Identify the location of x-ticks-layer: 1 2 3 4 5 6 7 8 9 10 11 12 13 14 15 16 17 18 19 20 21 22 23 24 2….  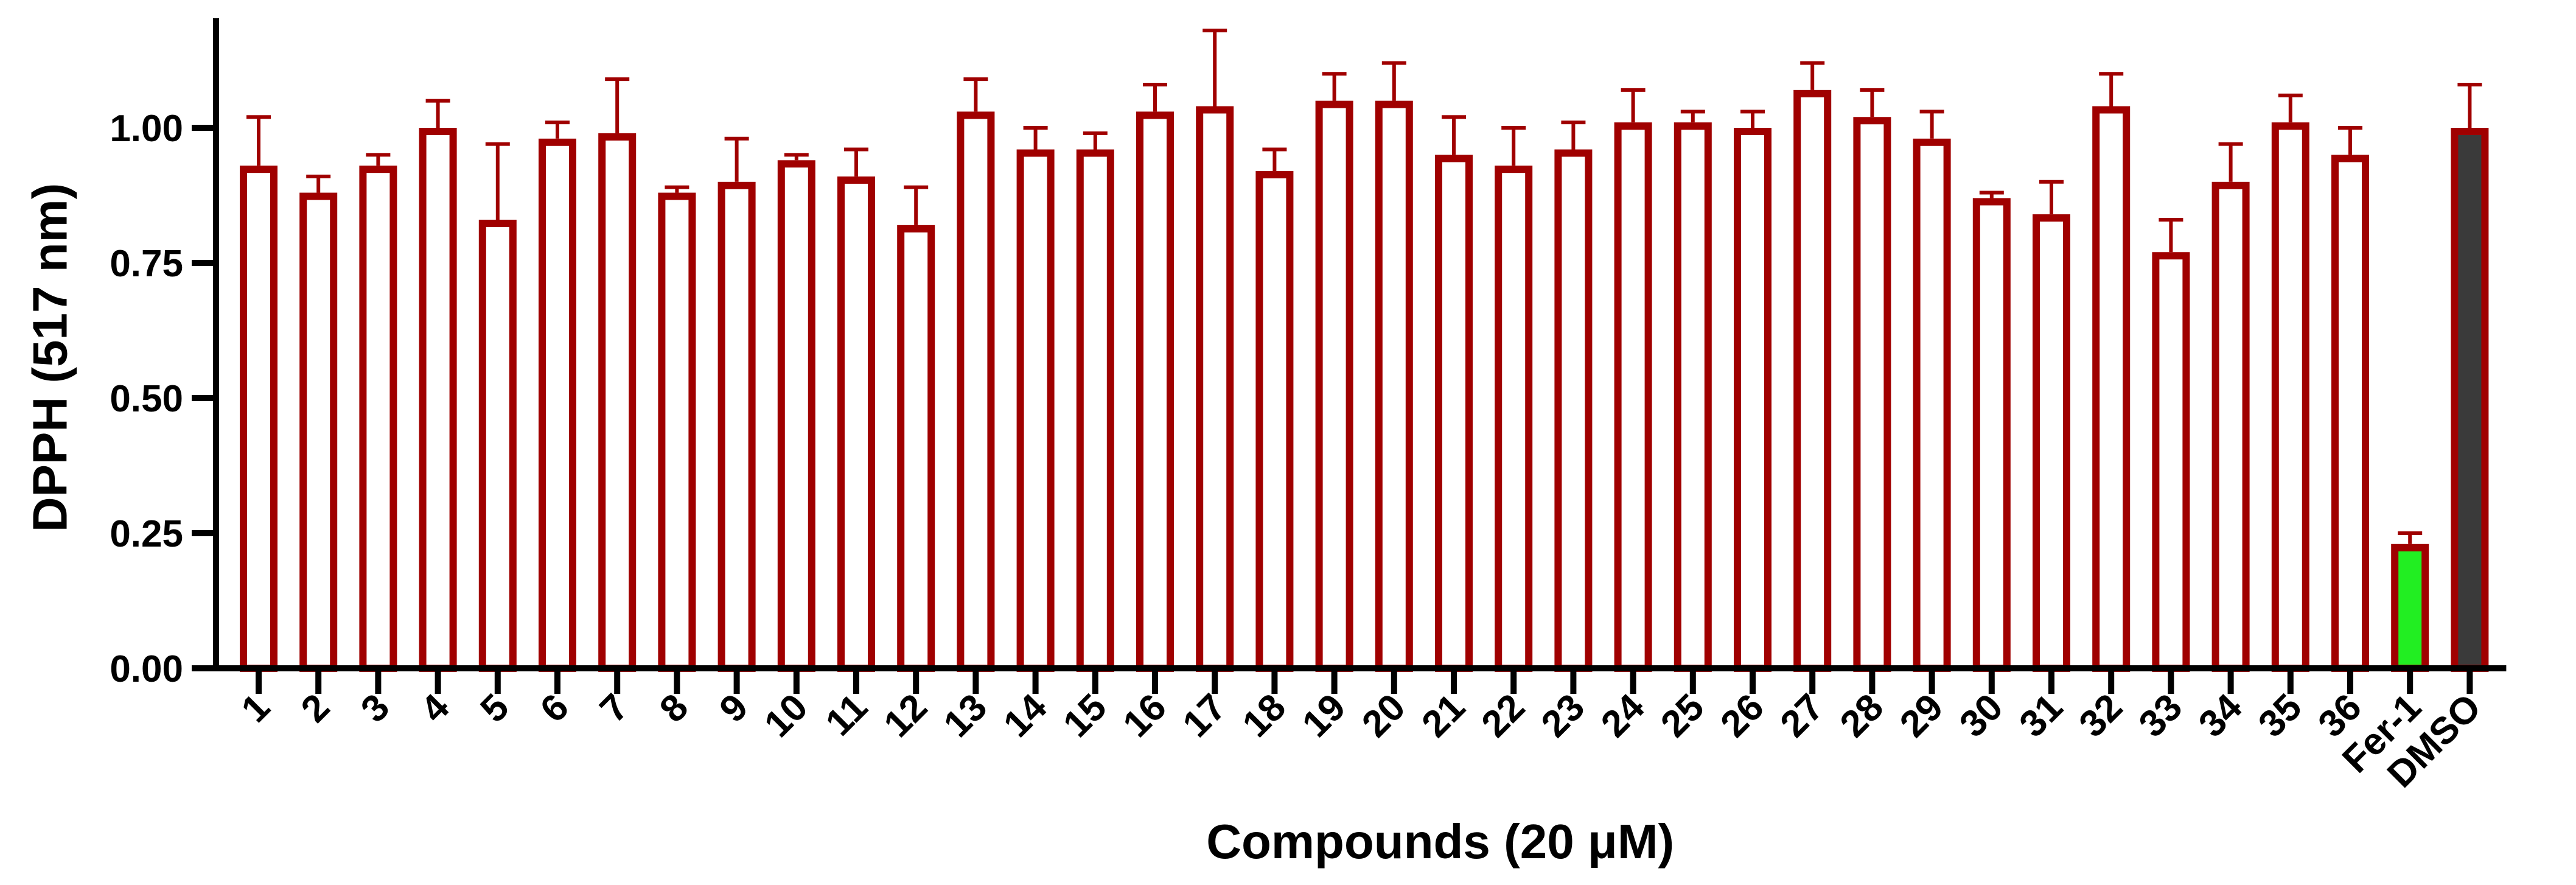
(1361, 732).